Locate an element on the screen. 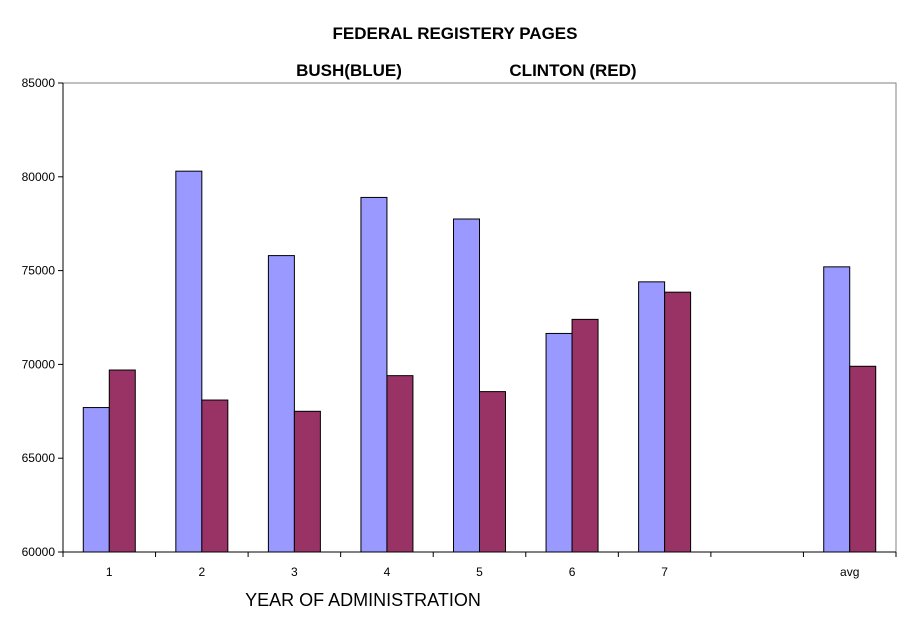  y-tick-label: 65000 is located at coordinates (39, 458).